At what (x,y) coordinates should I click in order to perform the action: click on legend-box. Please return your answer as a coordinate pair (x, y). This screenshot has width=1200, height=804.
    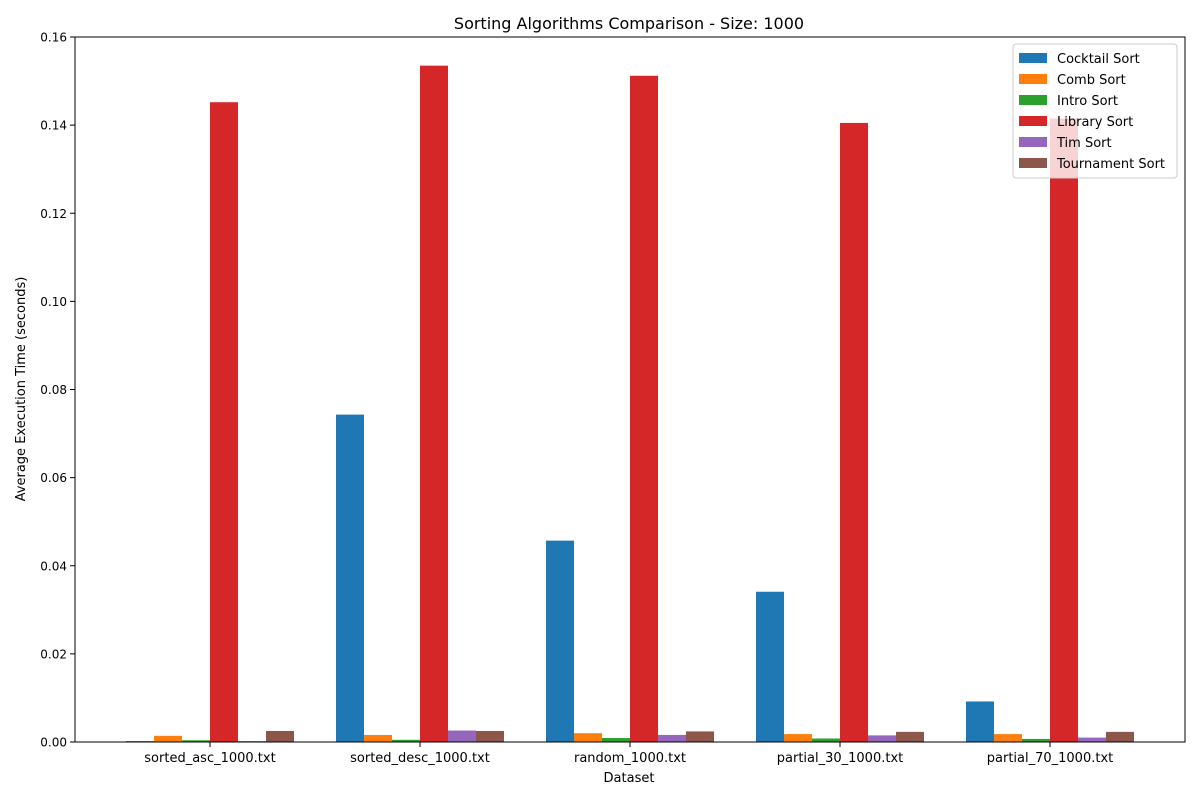
    Looking at the image, I should click on (1095, 111).